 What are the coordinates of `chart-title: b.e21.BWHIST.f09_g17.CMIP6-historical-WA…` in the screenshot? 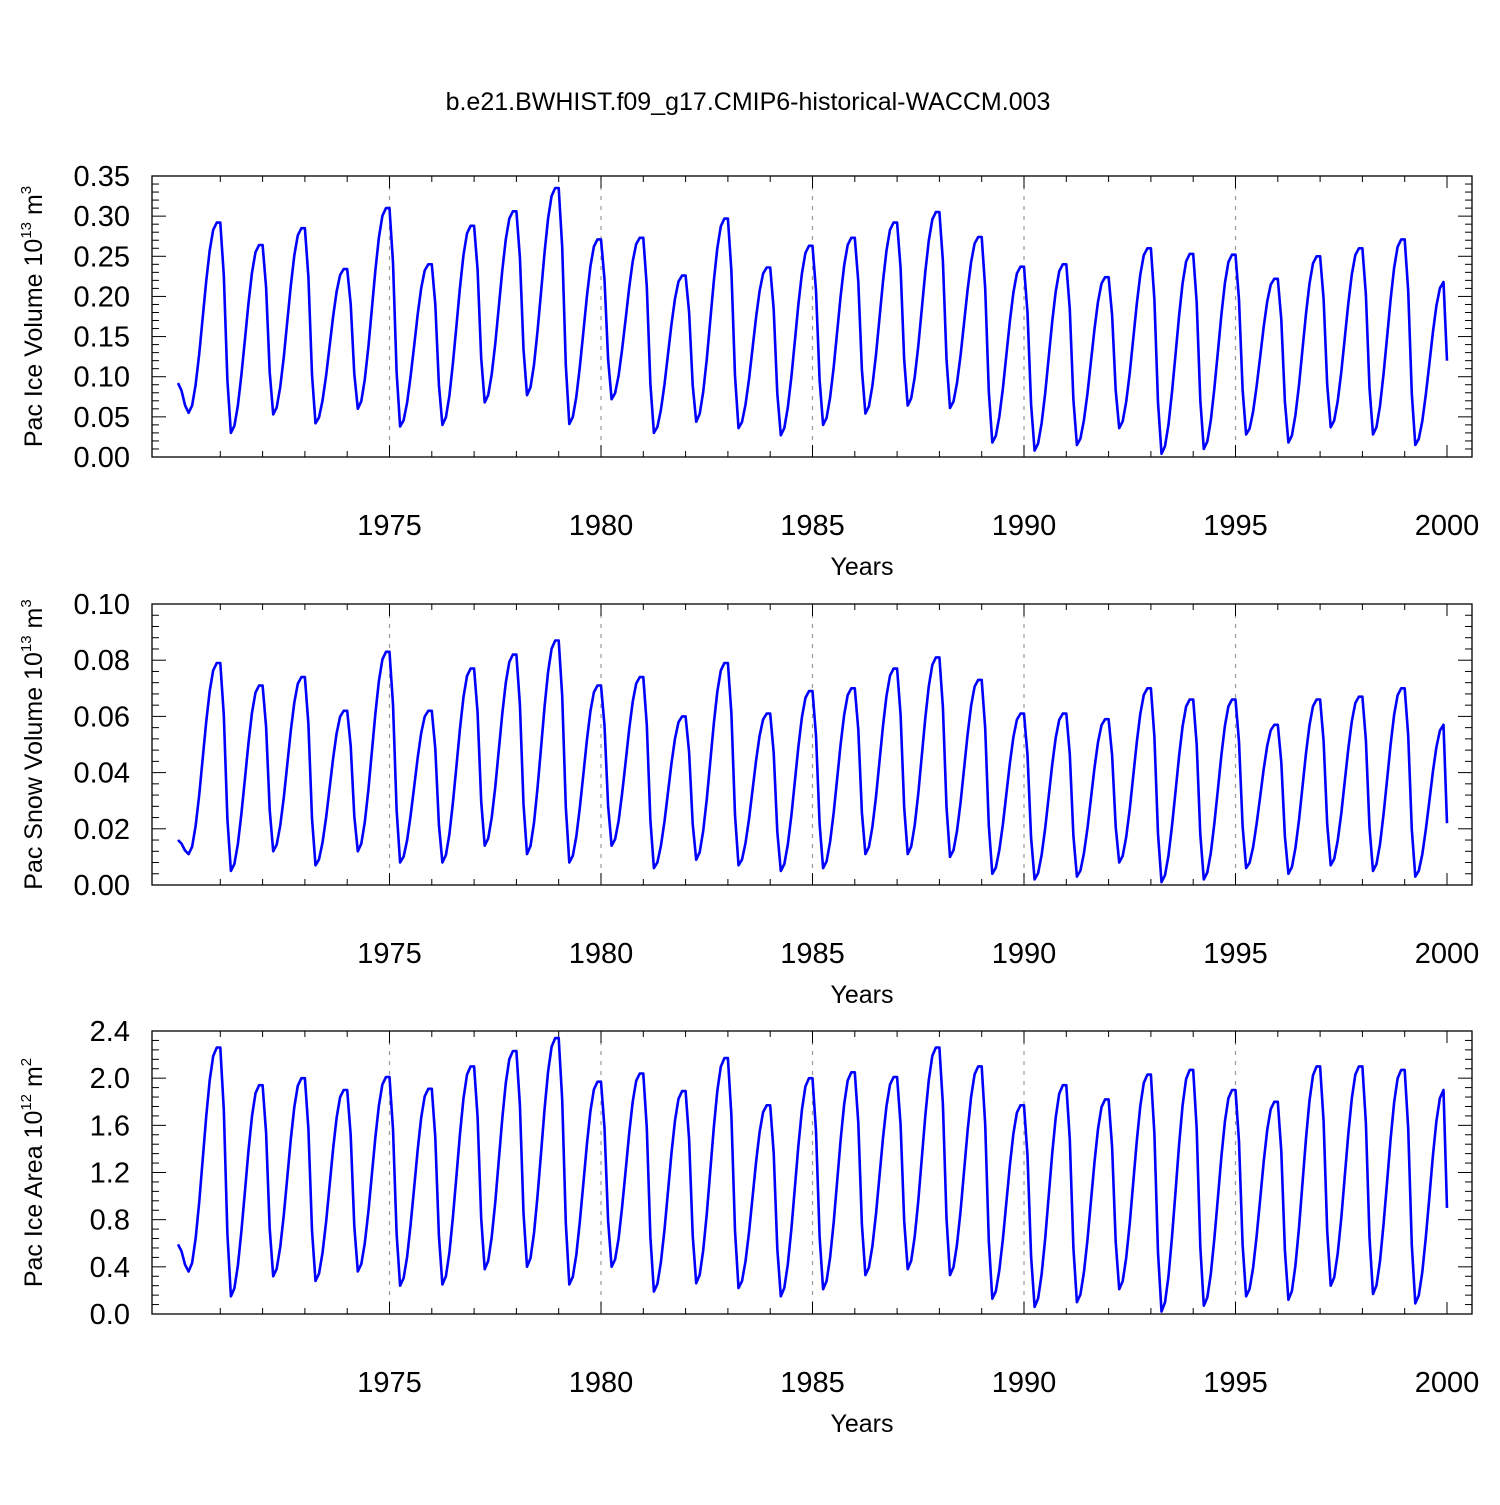 It's located at (748, 102).